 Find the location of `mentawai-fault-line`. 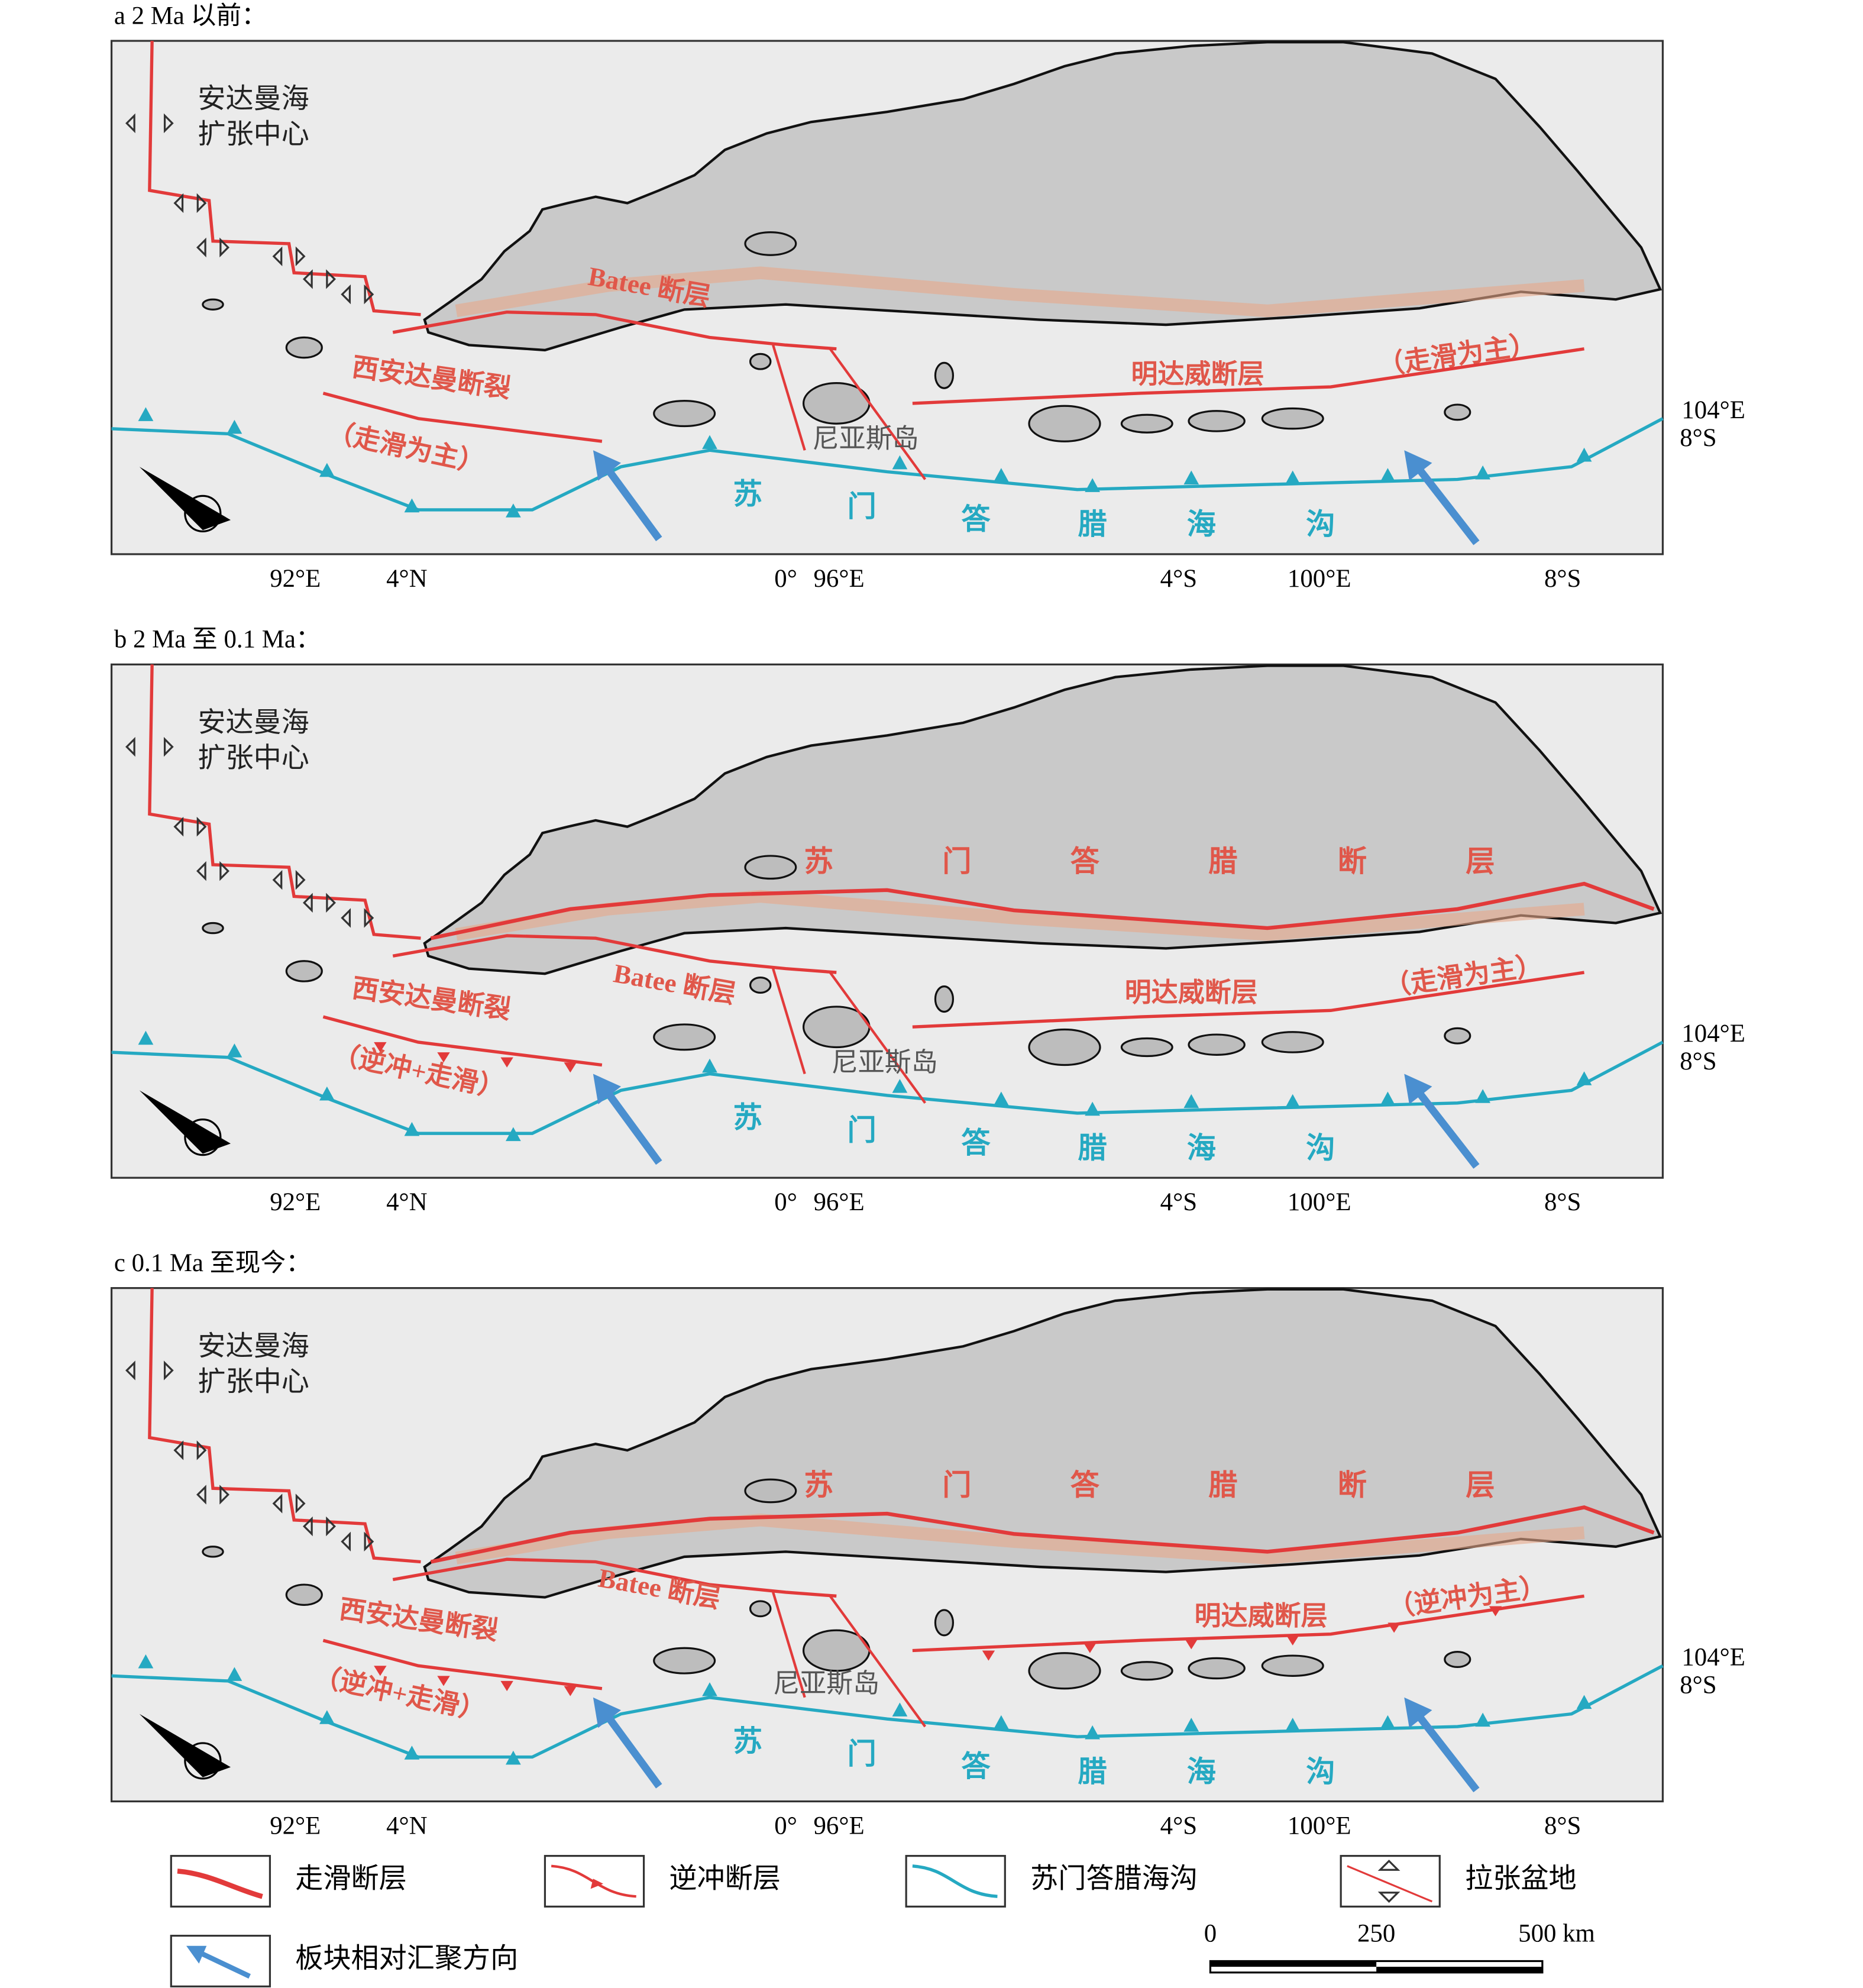

mentawai-fault-line is located at coordinates (1248, 376).